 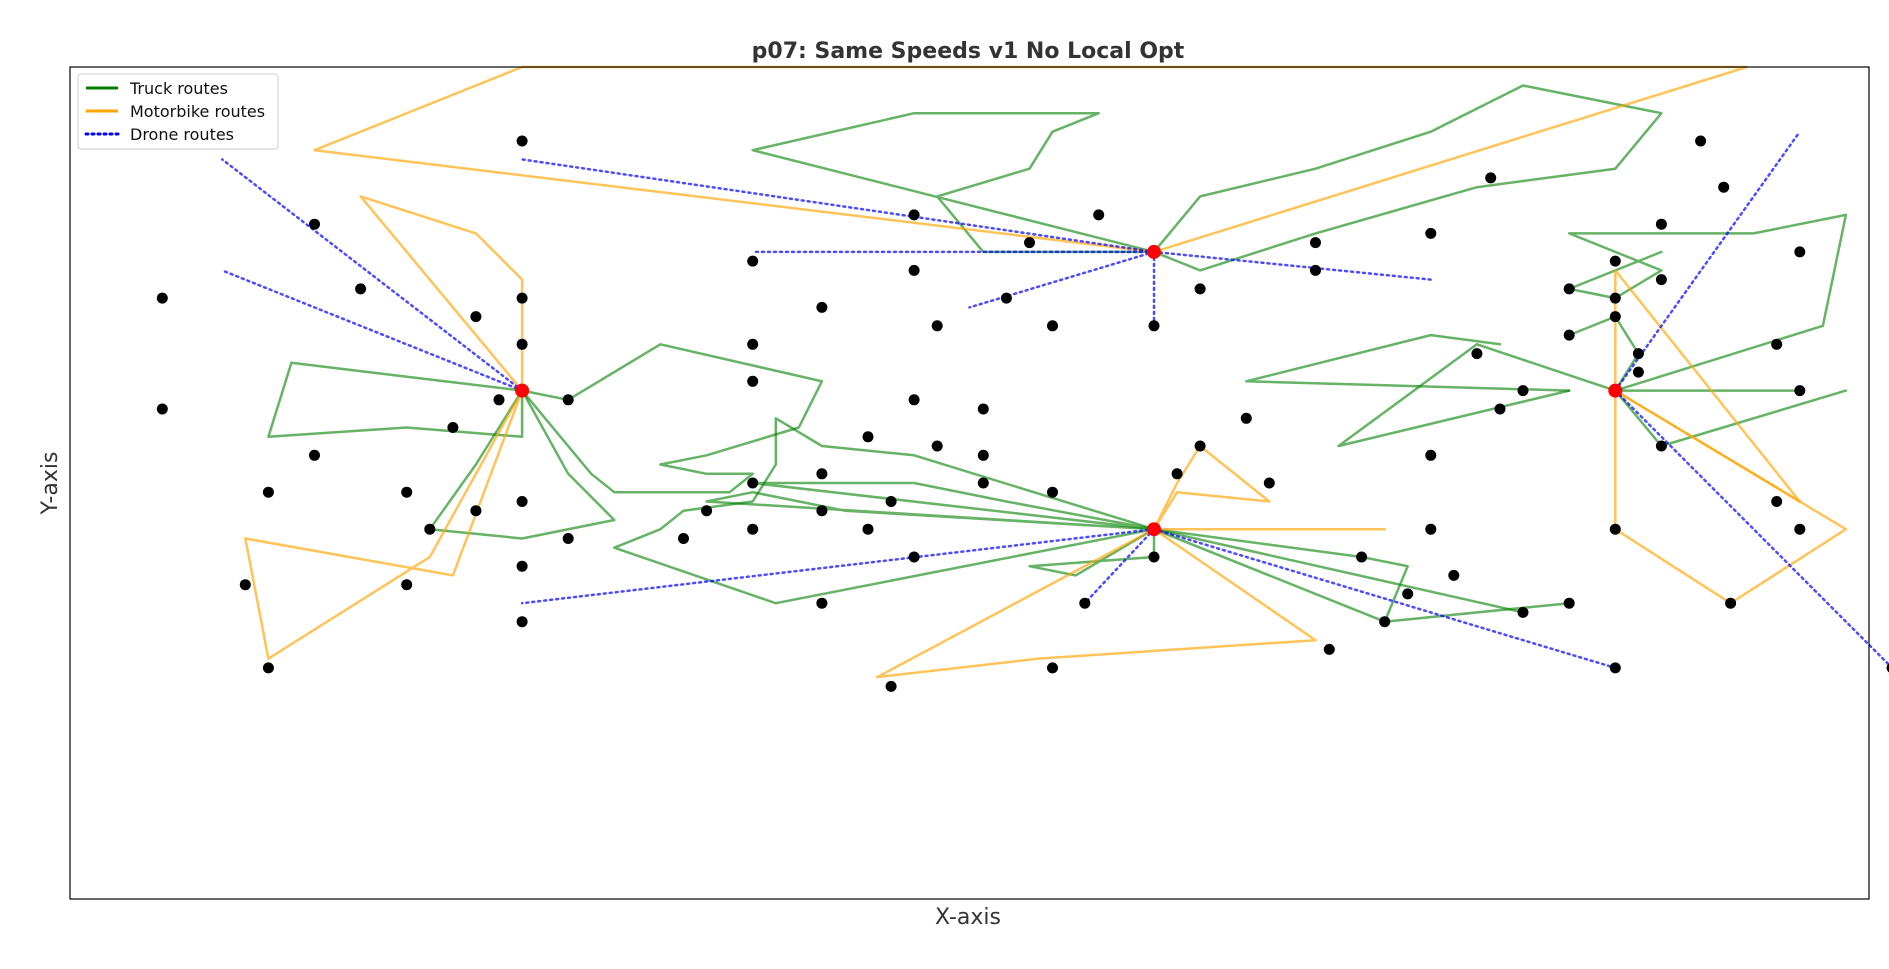 I want to click on x-axis-label: X-axis, so click(x=968, y=917).